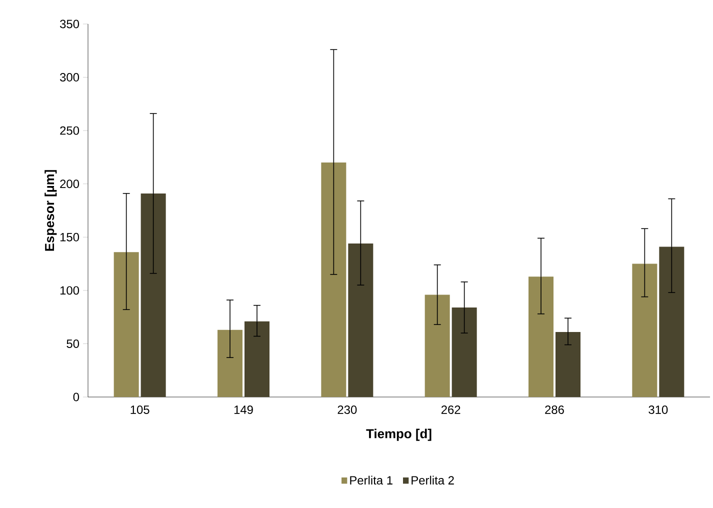 This screenshot has width=713, height=508. What do you see at coordinates (243, 410) in the screenshot?
I see `x-tick-label: 149` at bounding box center [243, 410].